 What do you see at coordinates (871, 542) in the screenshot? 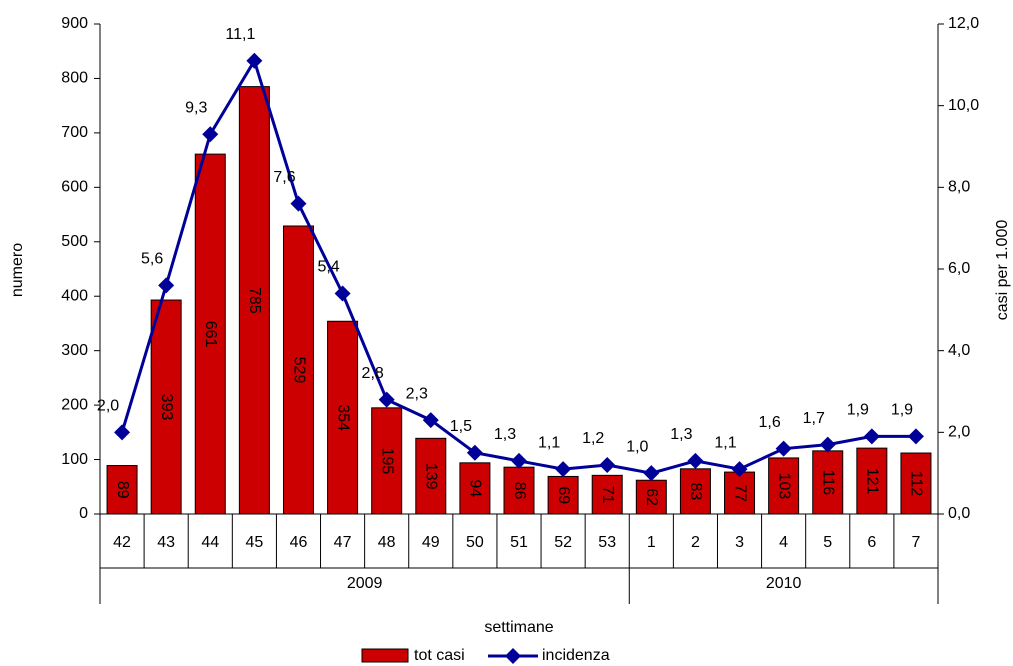
I see `x-tick-label: 6` at bounding box center [871, 542].